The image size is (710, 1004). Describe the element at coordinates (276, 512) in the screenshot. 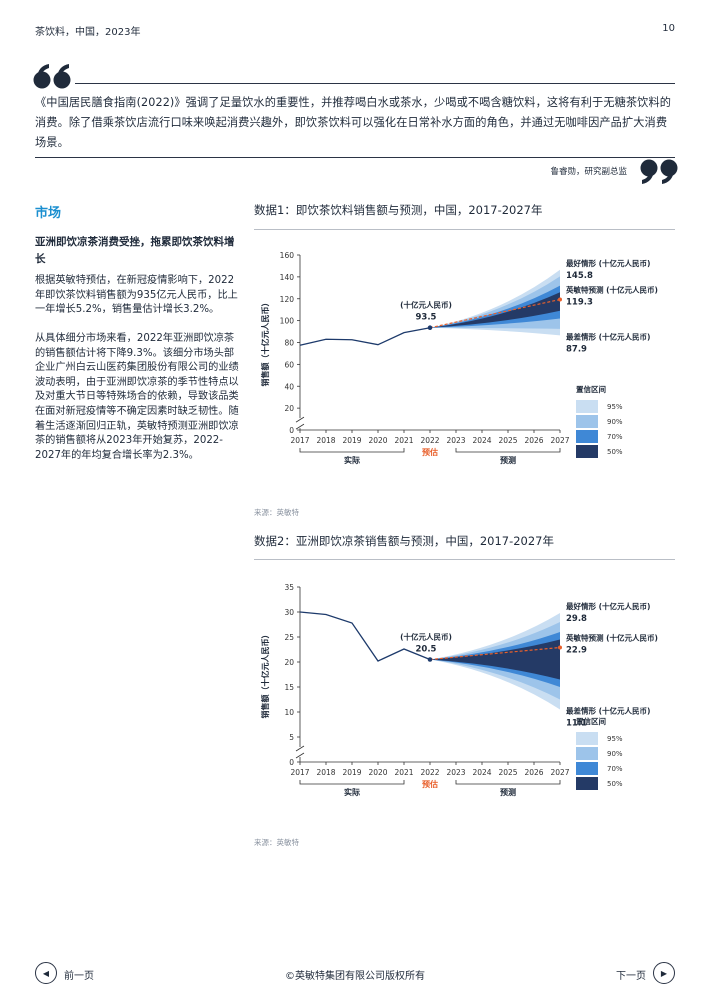

I see `figure-1-source: 来源：英敏特` at that location.